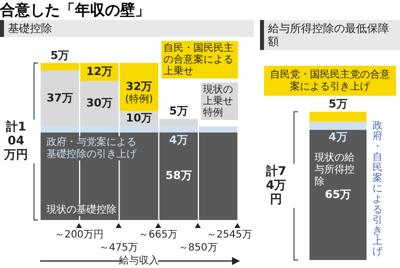 This screenshot has width=400, height=268. I want to click on x-tick-label: ～2545万, so click(229, 235).